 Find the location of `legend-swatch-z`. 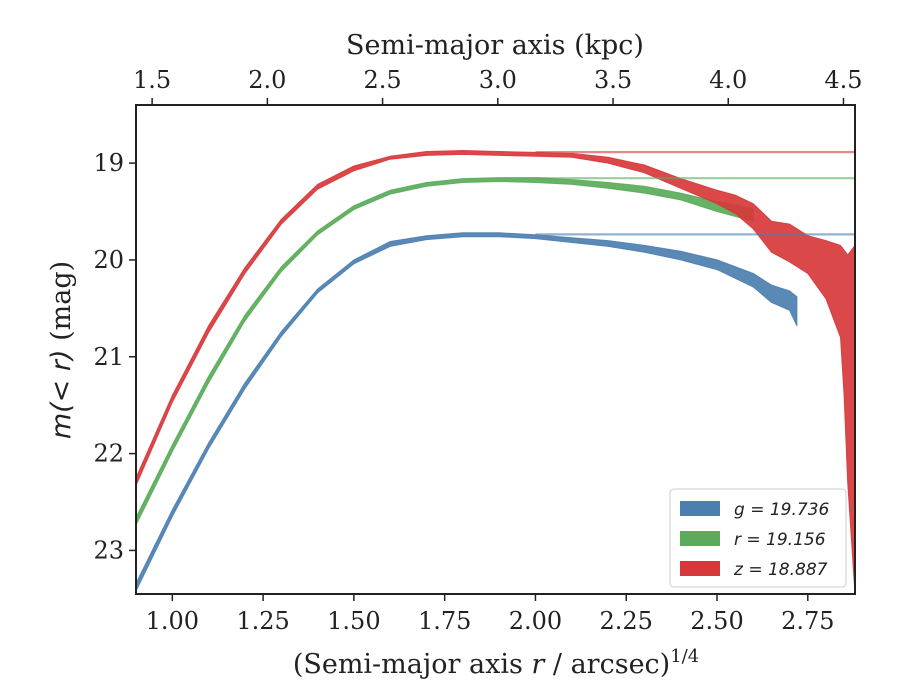

legend-swatch-z is located at coordinates (700, 568).